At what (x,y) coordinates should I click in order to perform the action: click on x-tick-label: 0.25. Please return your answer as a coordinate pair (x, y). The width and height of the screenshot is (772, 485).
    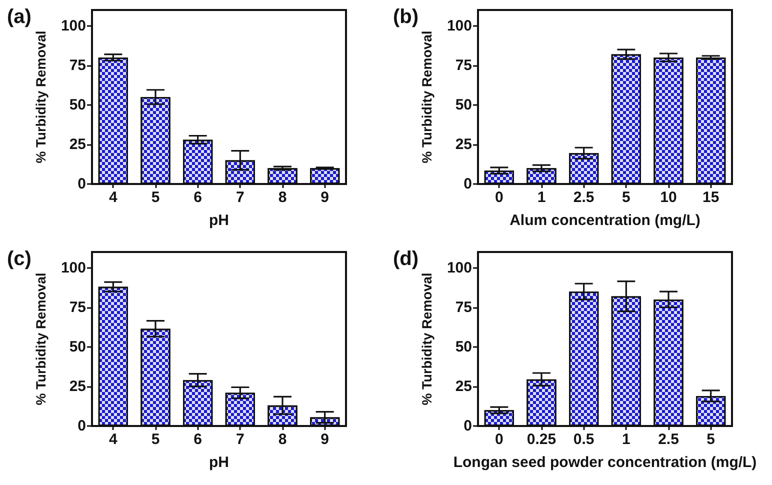
    Looking at the image, I should click on (541, 439).